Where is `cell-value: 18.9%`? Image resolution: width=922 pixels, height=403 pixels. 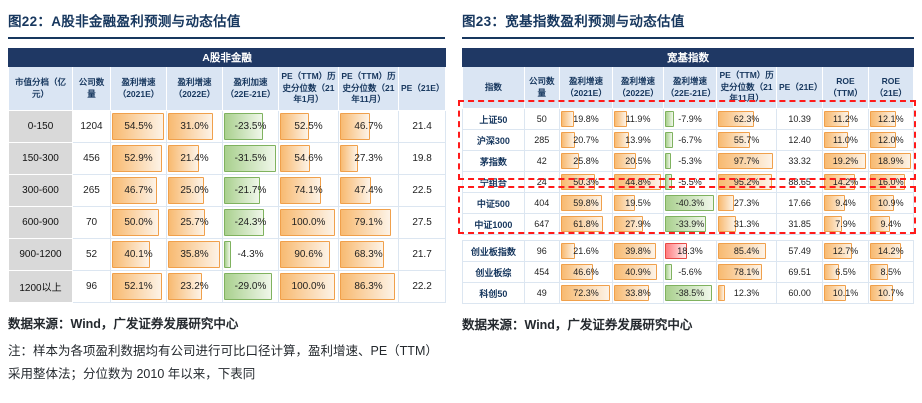
cell-value: 18.9% is located at coordinates (891, 161).